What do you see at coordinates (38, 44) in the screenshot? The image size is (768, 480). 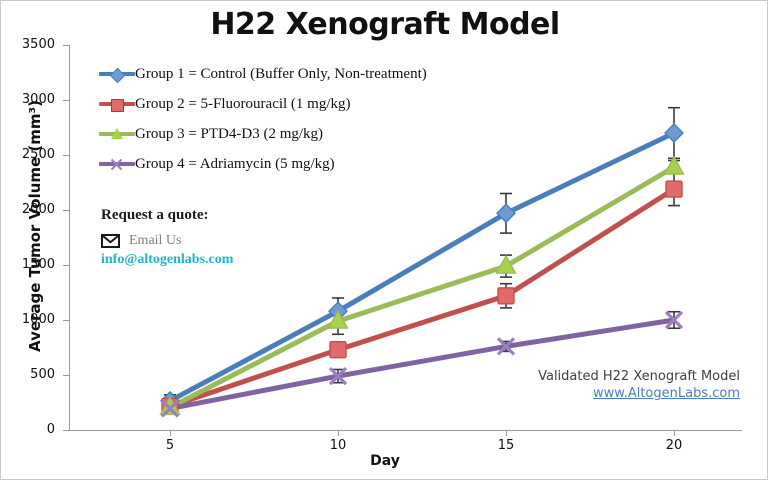 I see `y-tick-label-3500: 3500` at bounding box center [38, 44].